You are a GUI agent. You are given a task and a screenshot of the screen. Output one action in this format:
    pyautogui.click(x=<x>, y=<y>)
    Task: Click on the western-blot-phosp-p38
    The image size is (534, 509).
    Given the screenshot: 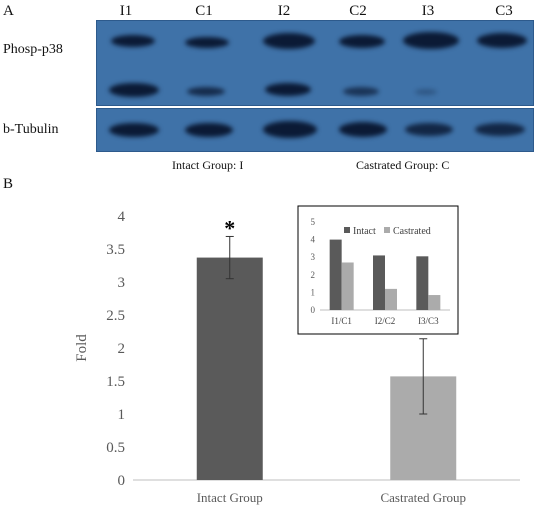 What is the action you would take?
    pyautogui.click(x=315, y=63)
    